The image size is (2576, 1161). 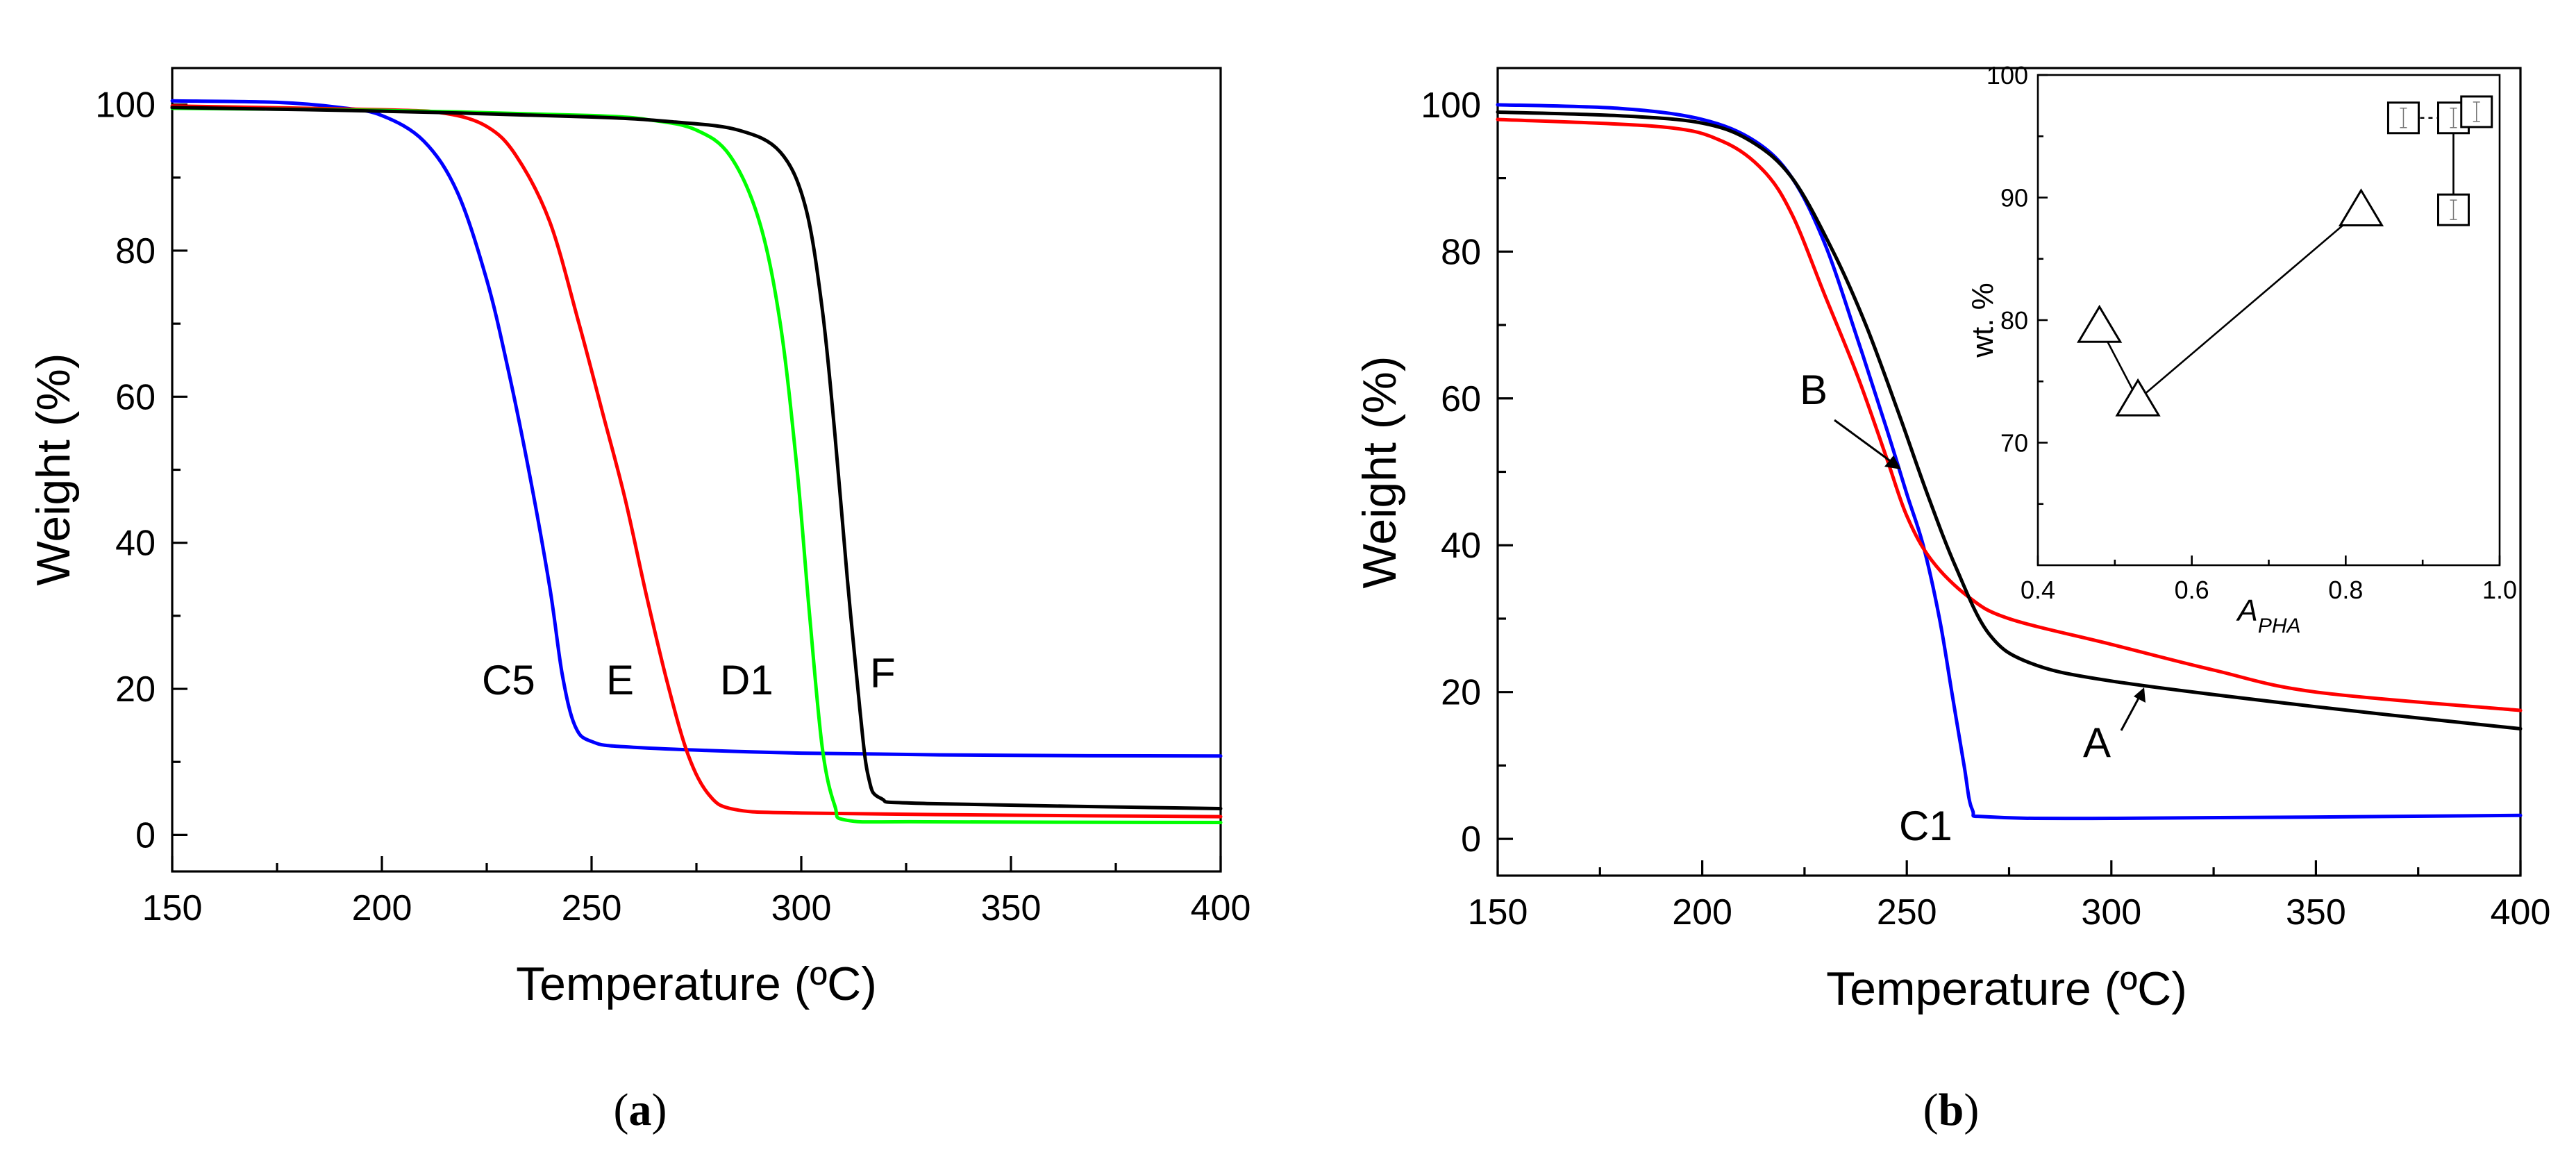 What do you see at coordinates (2014, 198) in the screenshot?
I see `inset-y-tick-label: 90` at bounding box center [2014, 198].